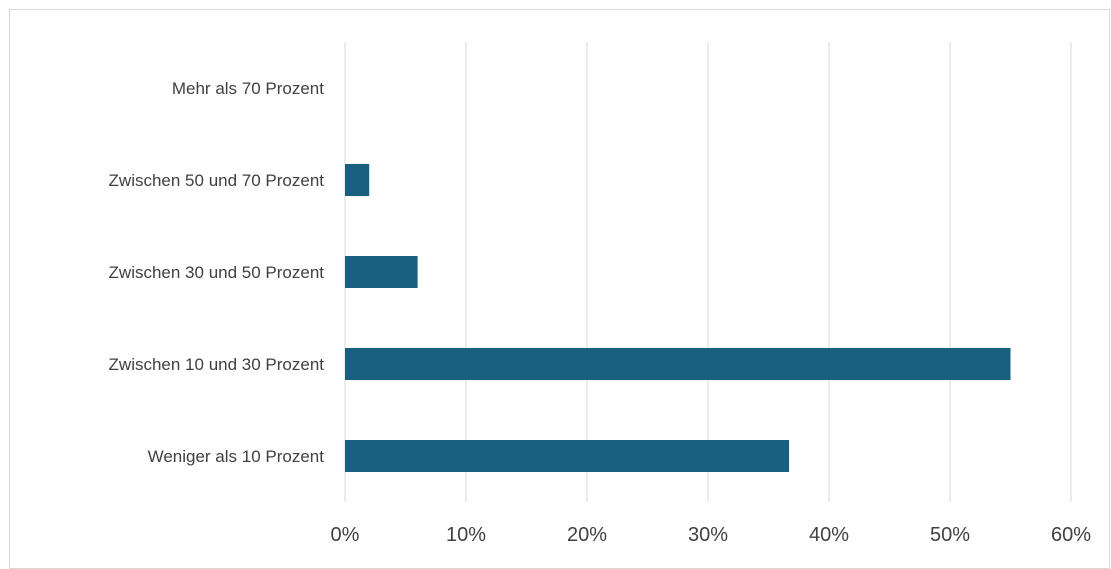 The width and height of the screenshot is (1111, 569). I want to click on x-tick-label: 40%, so click(829, 535).